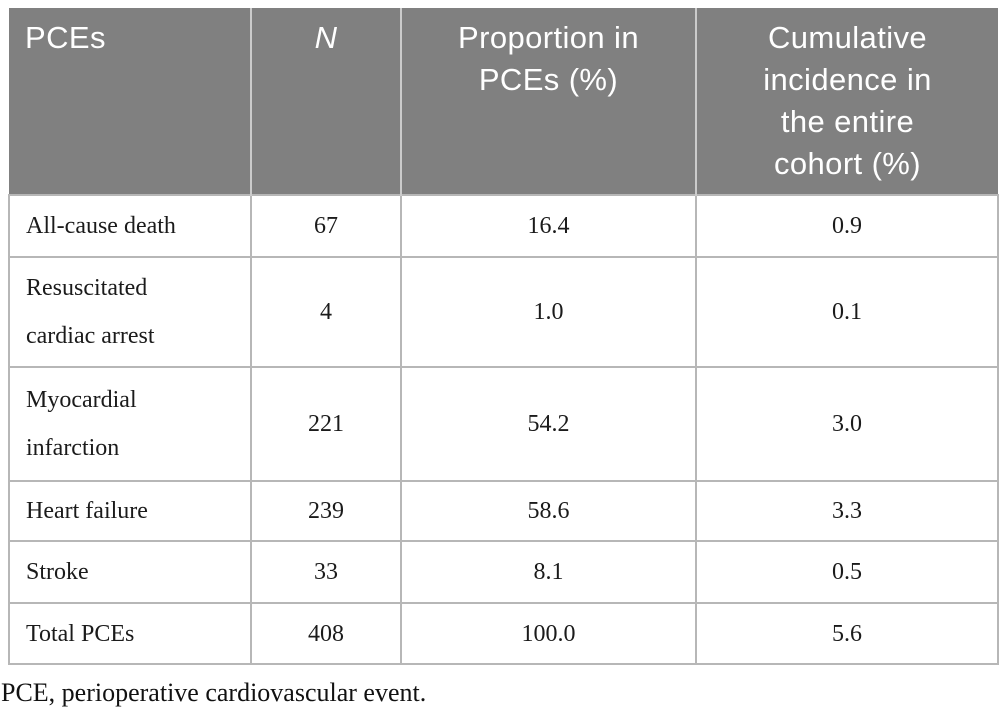 The height and width of the screenshot is (718, 1005). I want to click on table-row: All-cause death 67 16.4 0.9, so click(503, 226).